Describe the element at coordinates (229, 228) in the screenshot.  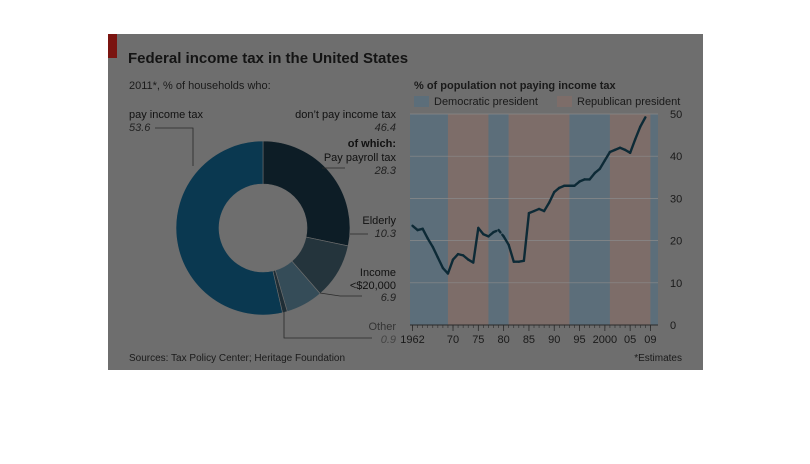
I see `donut-slice-pay-income-tax` at that location.